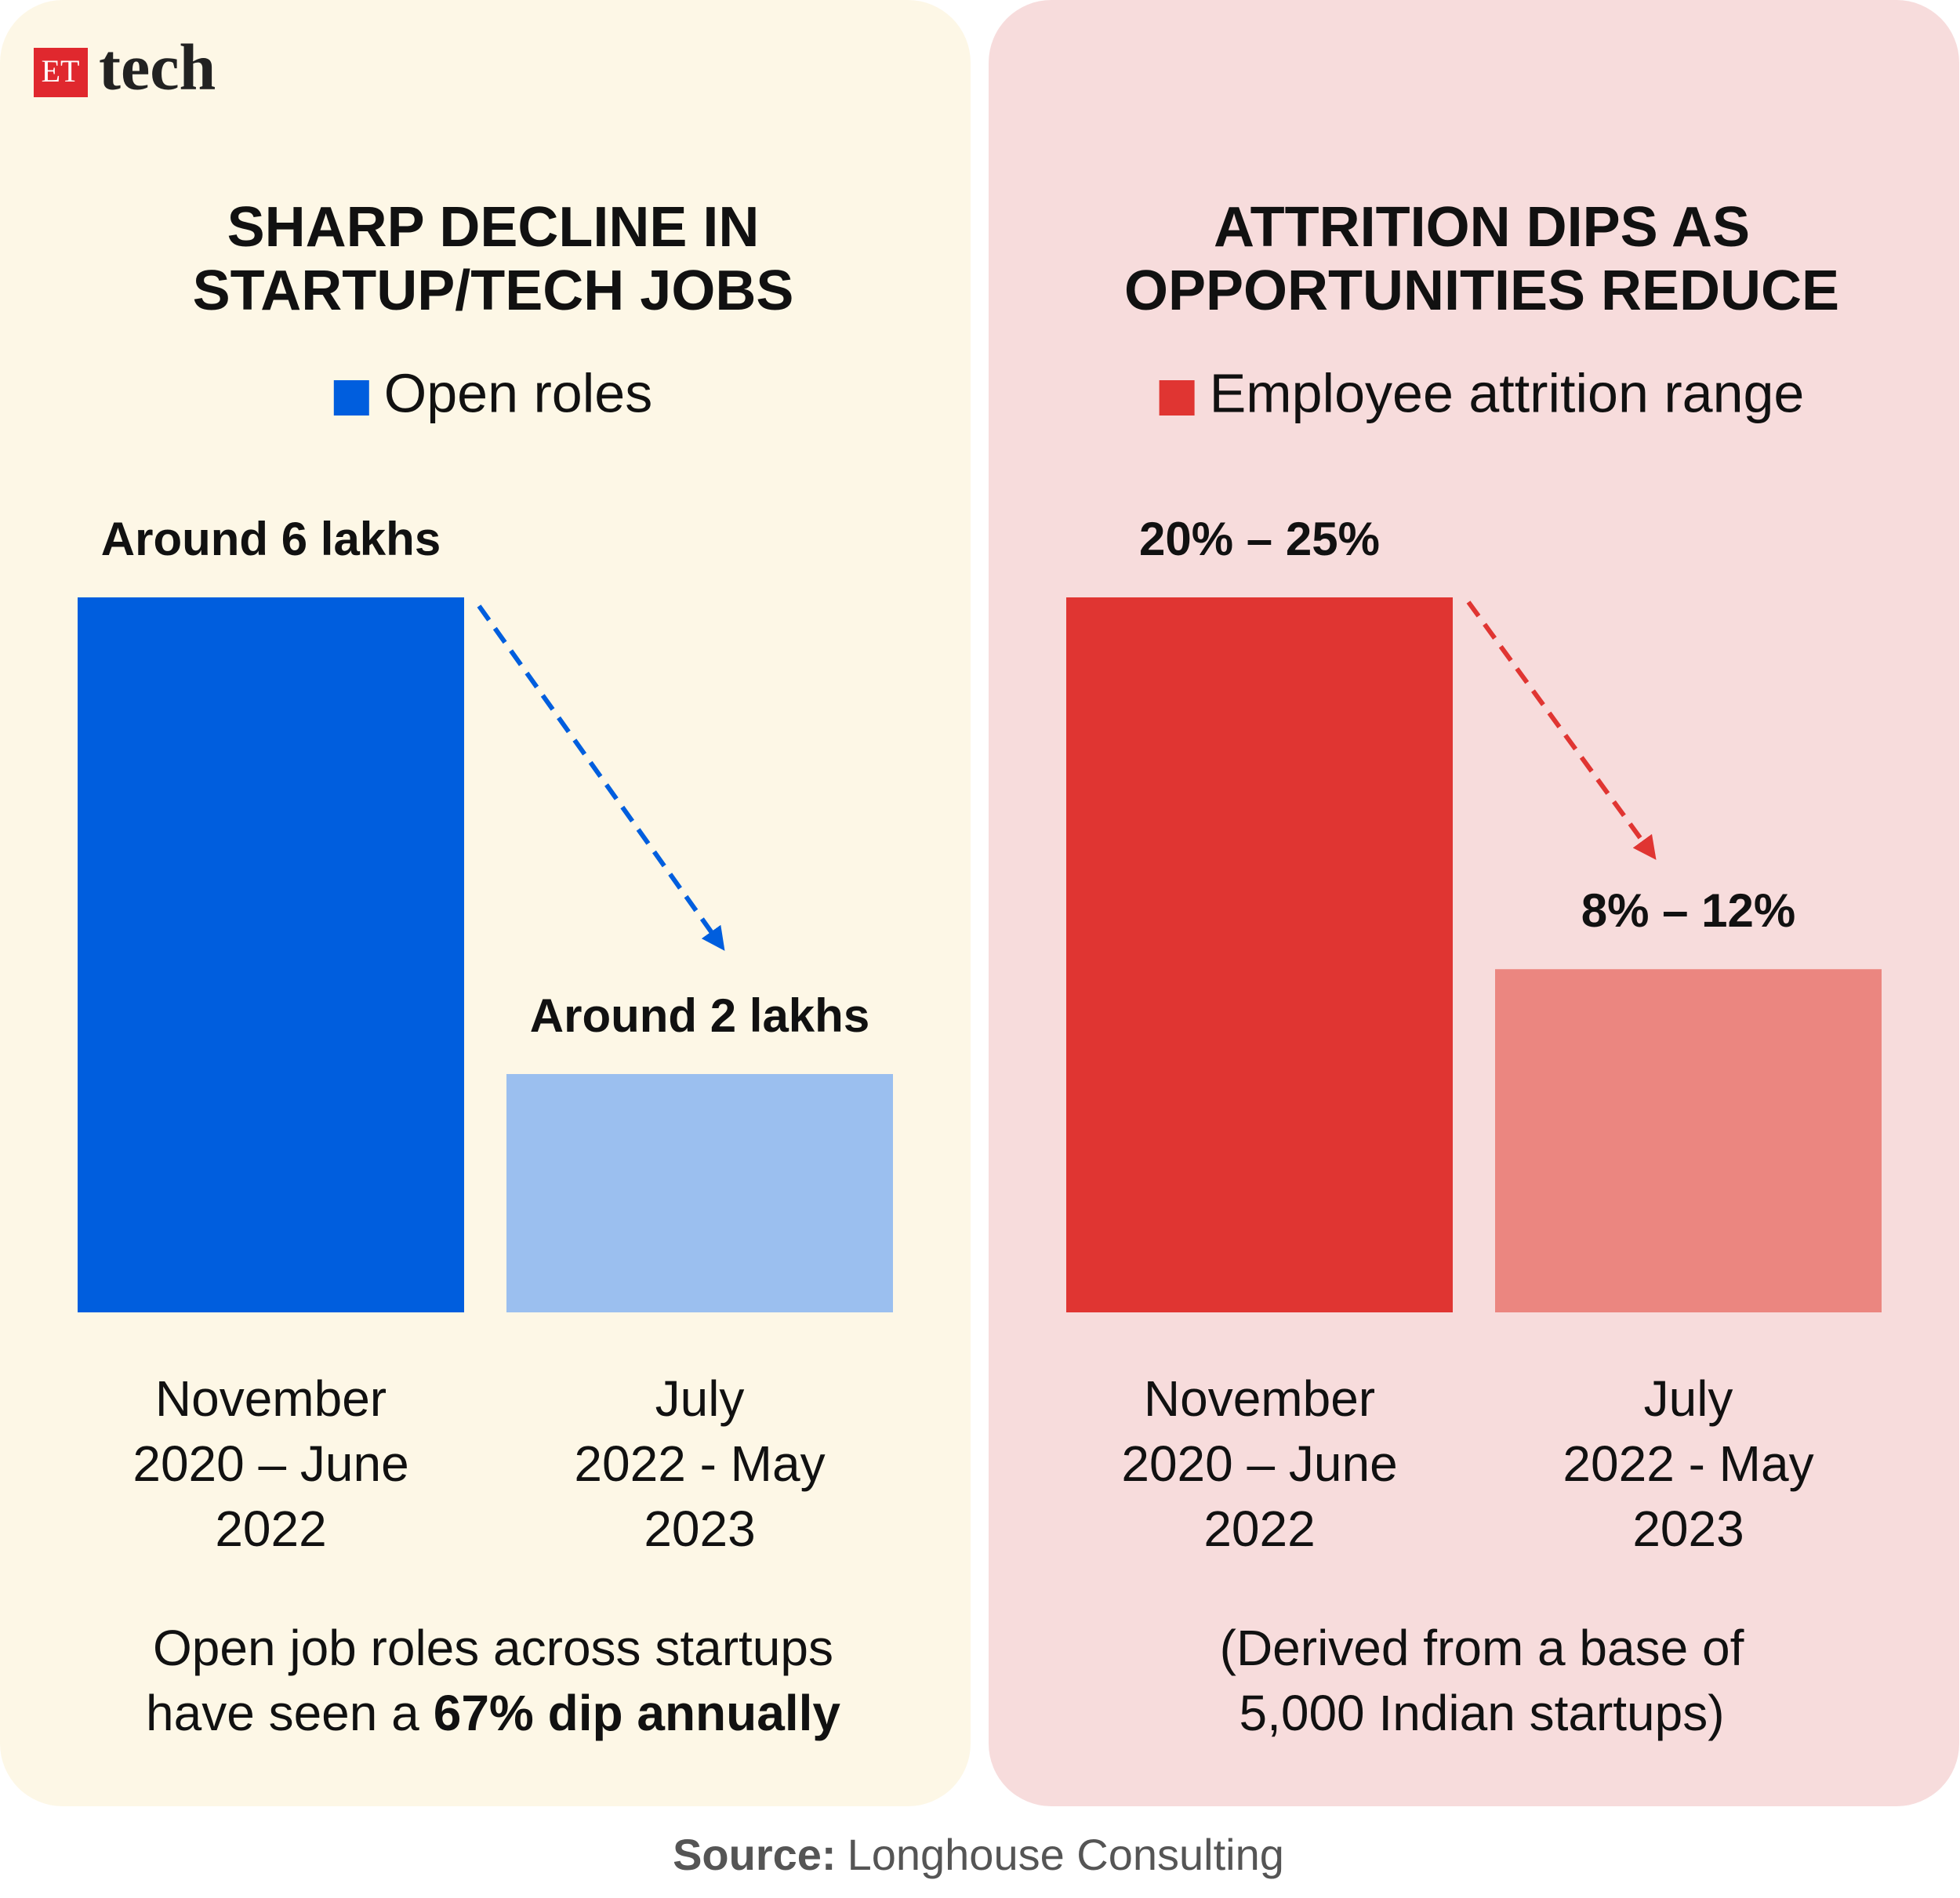 The width and height of the screenshot is (1960, 1898). Describe the element at coordinates (1481, 290) in the screenshot. I see `chart-title: OPPORTUNITIES REDUCE` at that location.